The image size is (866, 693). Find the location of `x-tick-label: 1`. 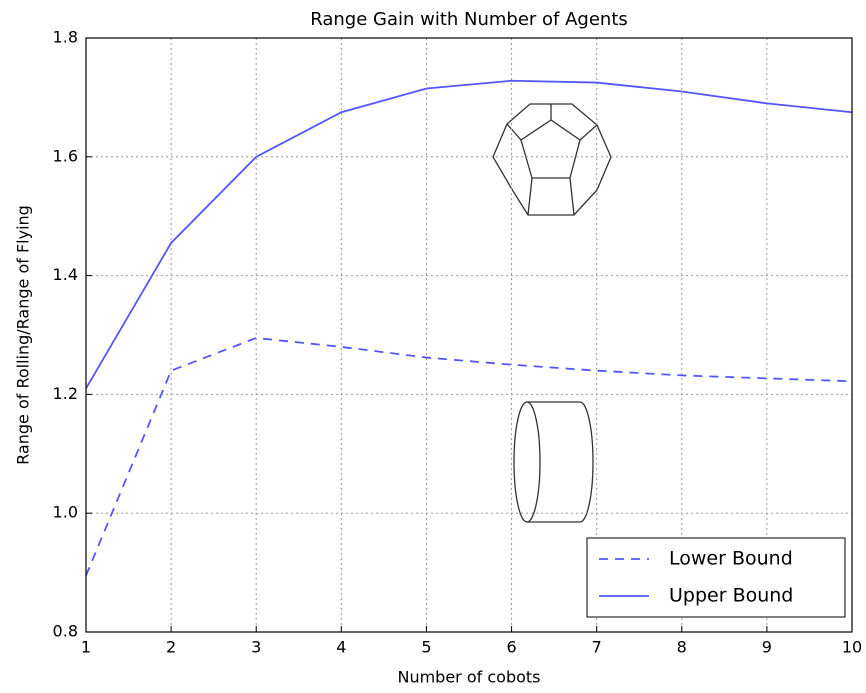

x-tick-label: 1 is located at coordinates (86, 647).